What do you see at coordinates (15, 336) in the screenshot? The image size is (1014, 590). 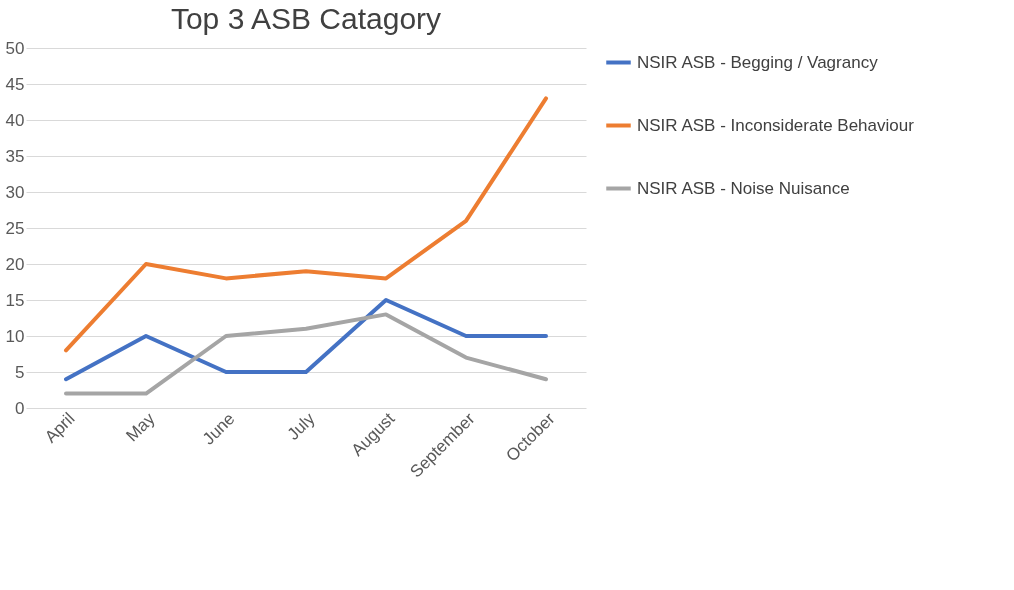 I see `y-tick-label: 10` at bounding box center [15, 336].